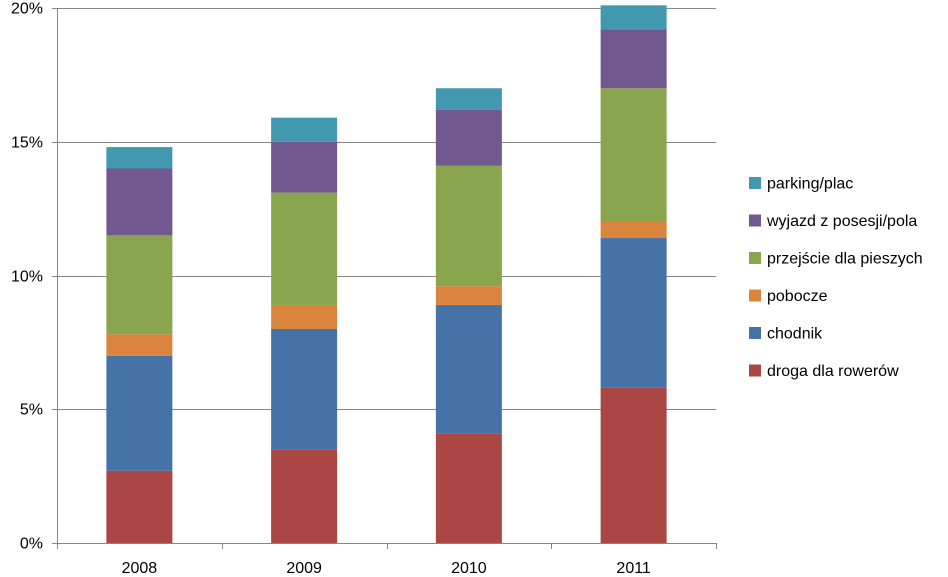 The height and width of the screenshot is (577, 948). What do you see at coordinates (633, 155) in the screenshot?
I see `bar-2011-przej-cie-dla-pieszych` at bounding box center [633, 155].